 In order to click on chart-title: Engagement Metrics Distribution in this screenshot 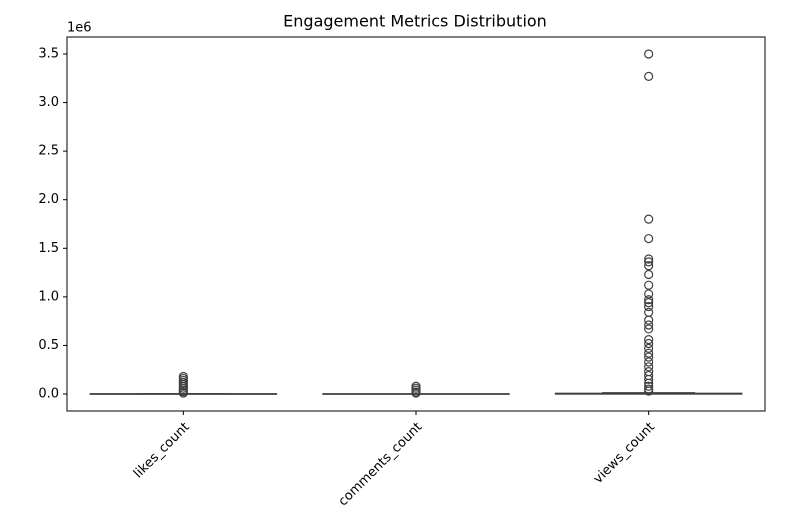, I will do `click(415, 21)`.